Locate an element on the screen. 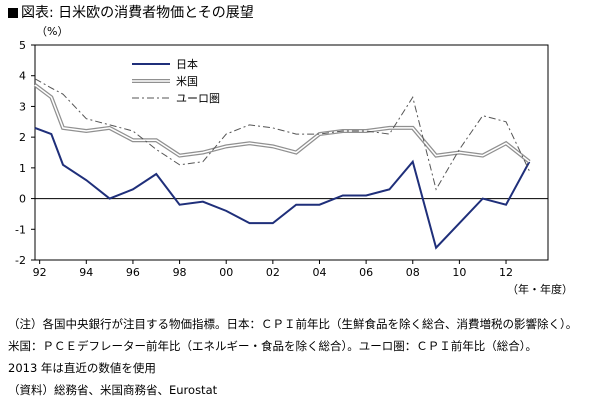 This screenshot has height=404, width=600. x-tick-label: 02 is located at coordinates (273, 272).